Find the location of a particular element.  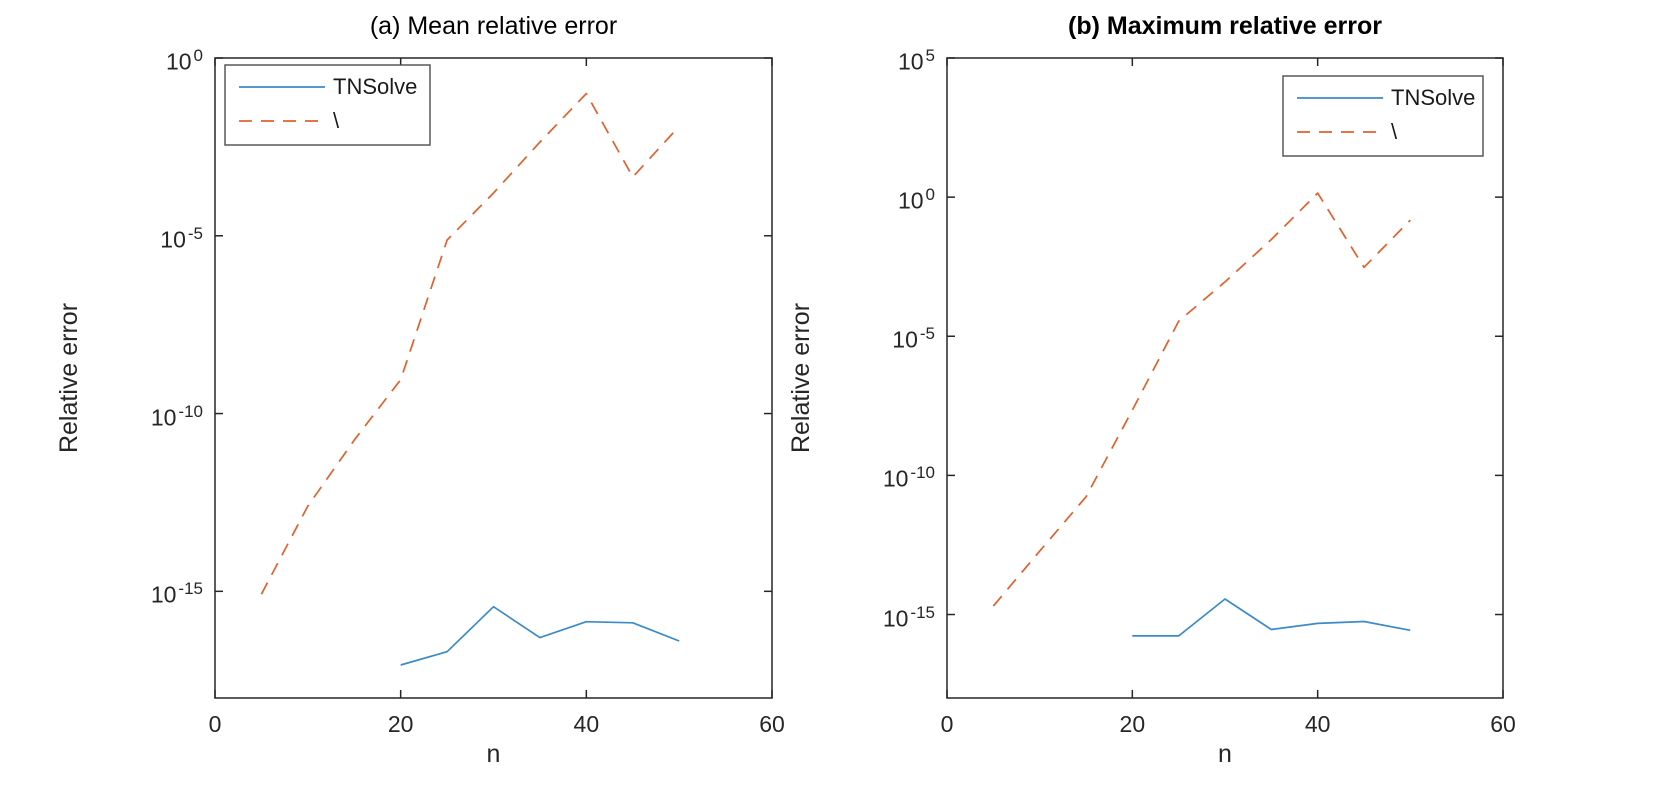

plot-a-y-axis-label: Relative error is located at coordinates (69, 378).